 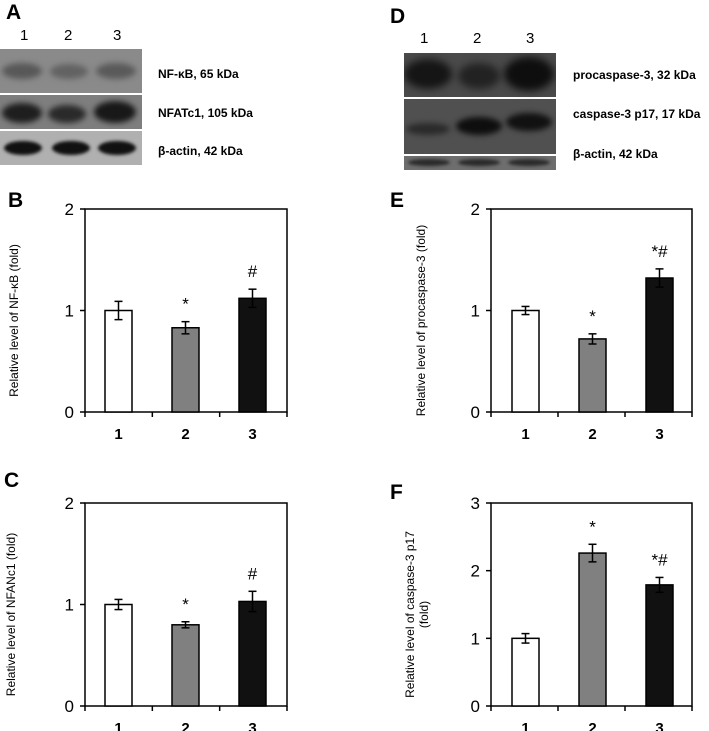 What do you see at coordinates (147, 321) in the screenshot?
I see `bar-chart-nfkb: 0 1 2 1 * 2 #3 Relative level of NF-κB (fold)` at bounding box center [147, 321].